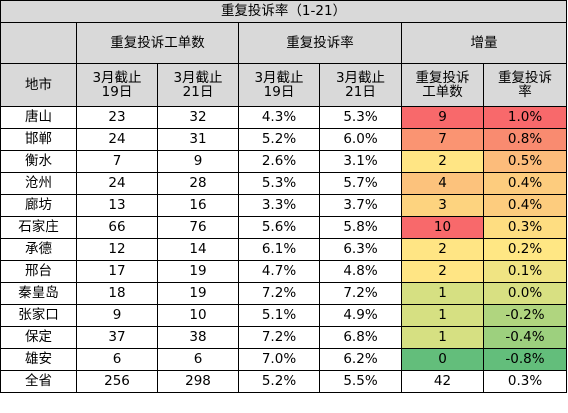 Image resolution: width=568 pixels, height=413 pixels. I want to click on table-title: 重复投诉率（1-21）, so click(284, 11).